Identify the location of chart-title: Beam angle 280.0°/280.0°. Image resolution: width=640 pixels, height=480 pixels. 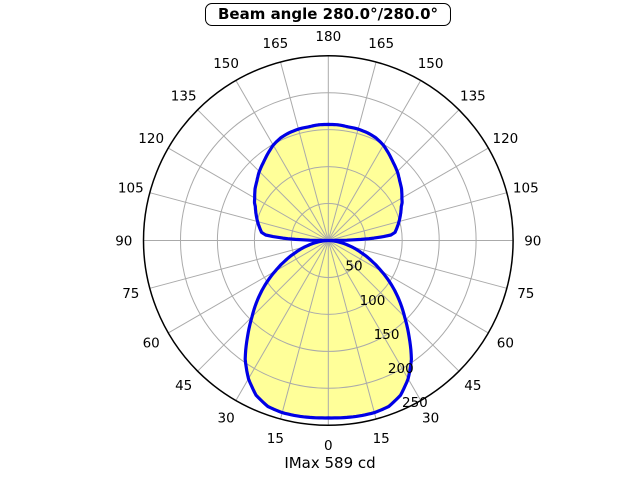
(328, 14).